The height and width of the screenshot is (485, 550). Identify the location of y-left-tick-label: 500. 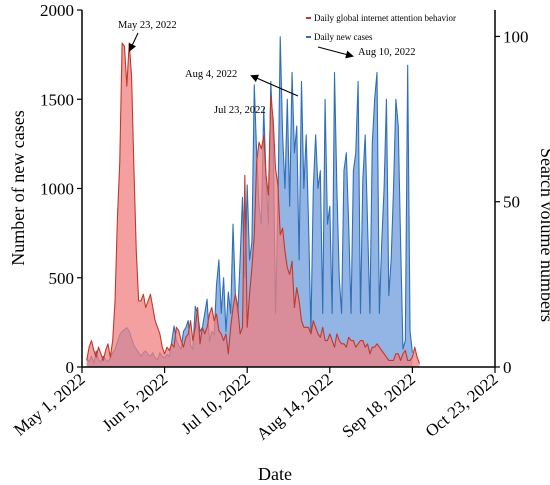
(62, 278).